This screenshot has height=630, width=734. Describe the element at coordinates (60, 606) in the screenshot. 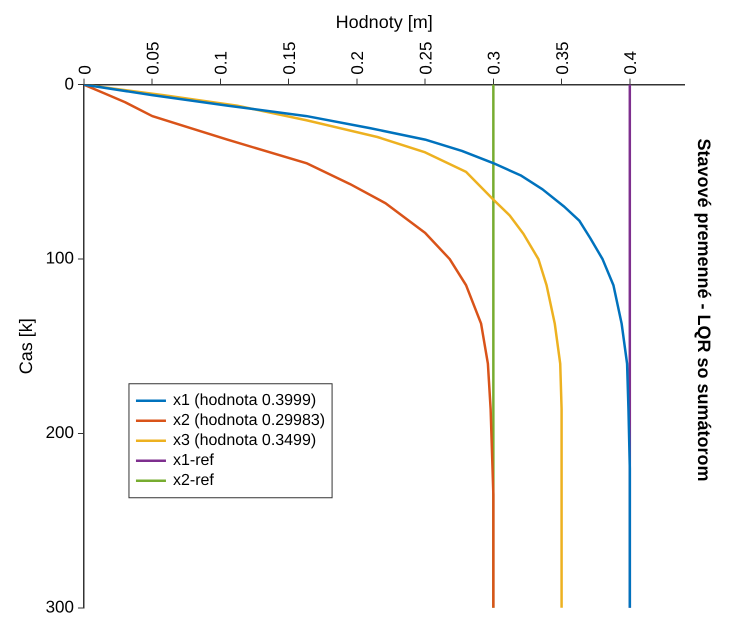

I see `y-tick-label: 300` at that location.